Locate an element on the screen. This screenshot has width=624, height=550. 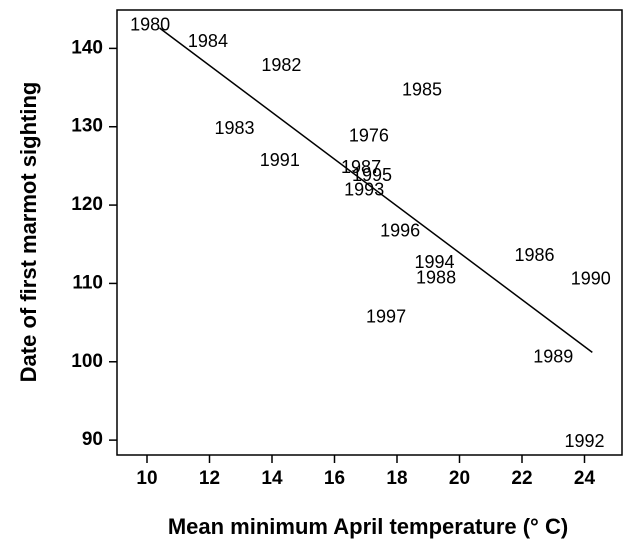
point-label: 1996 is located at coordinates (400, 230).